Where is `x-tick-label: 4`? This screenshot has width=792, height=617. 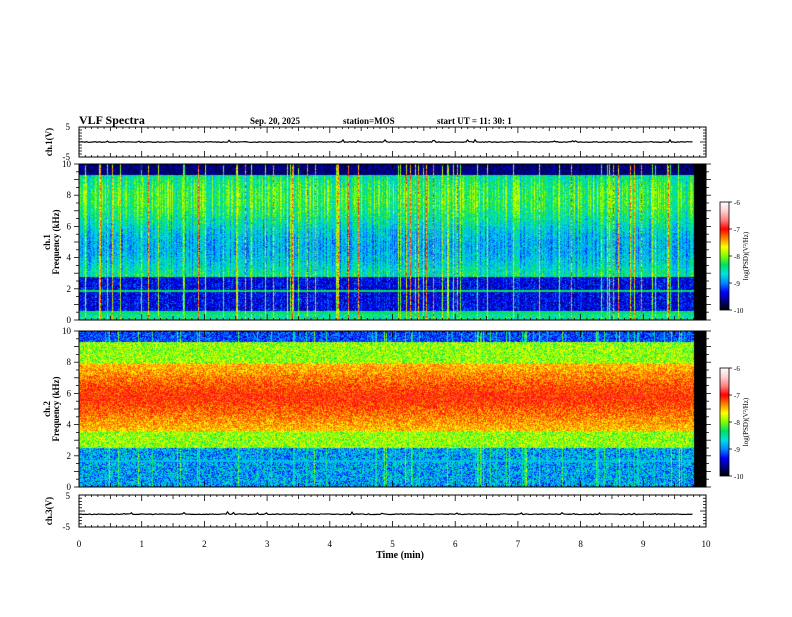
x-tick-label: 4 is located at coordinates (330, 544).